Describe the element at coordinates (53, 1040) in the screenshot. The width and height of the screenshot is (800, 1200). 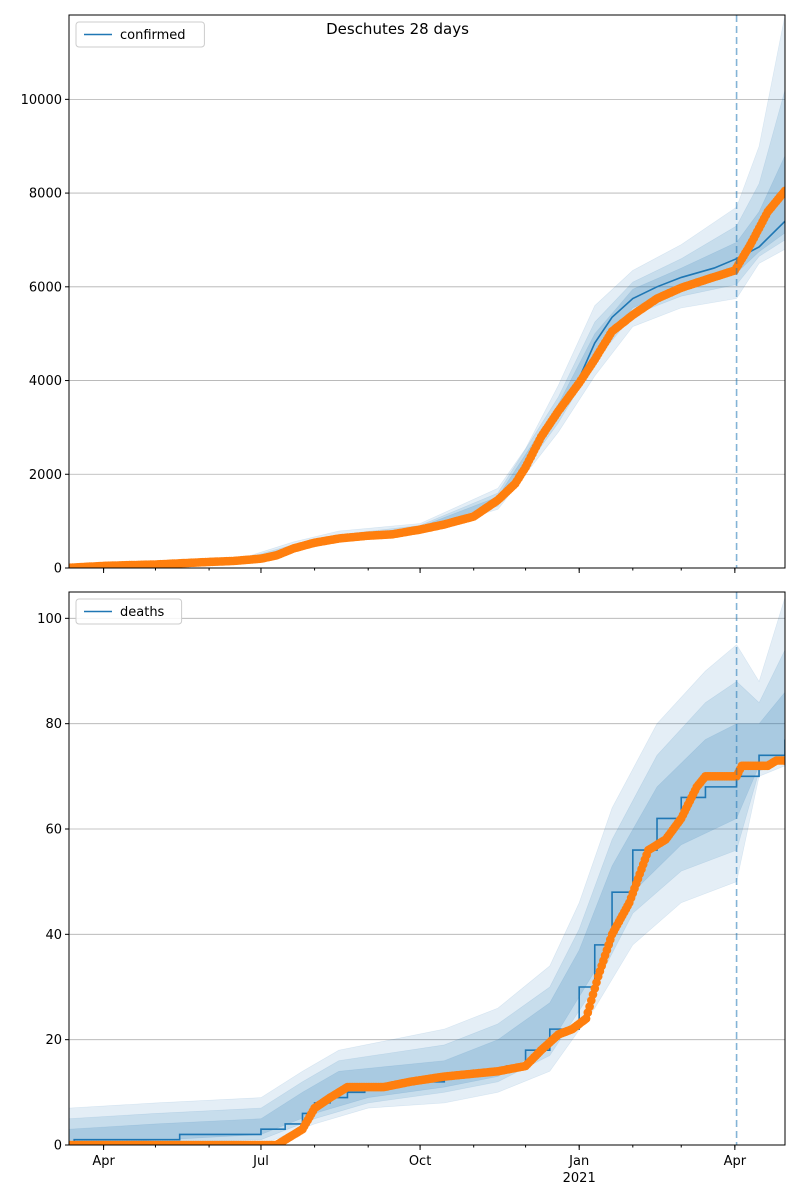
I see `y-tick-label: 20` at that location.